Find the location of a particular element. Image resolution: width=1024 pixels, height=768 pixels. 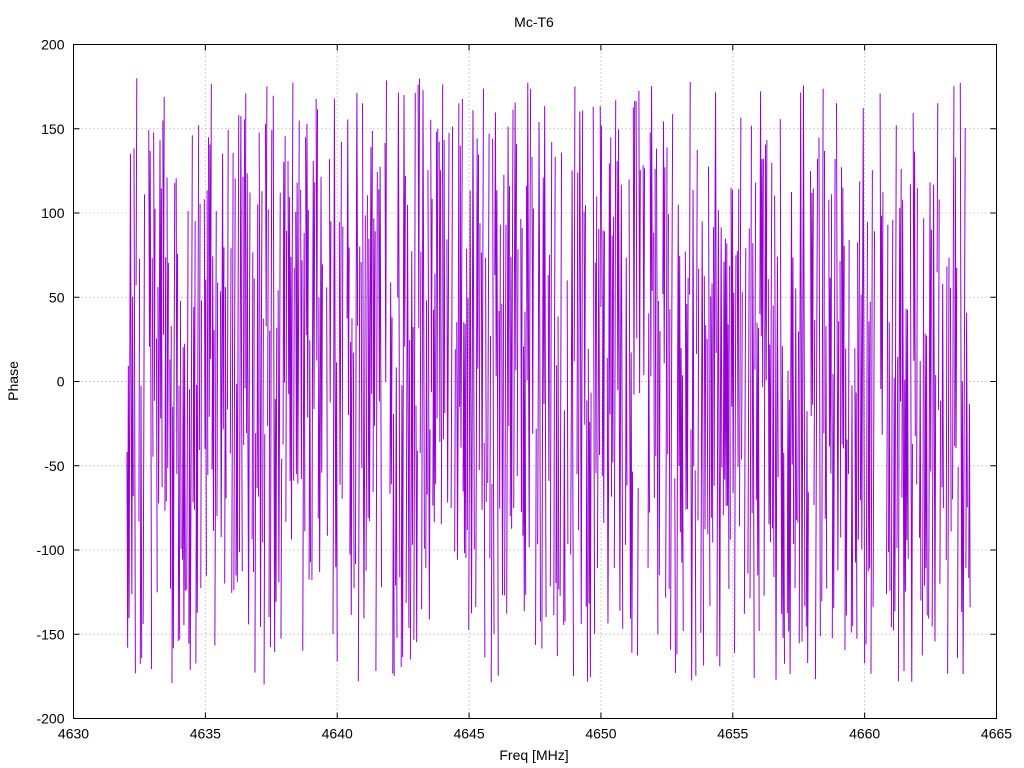

y-tick-label: -100 is located at coordinates (50, 550).